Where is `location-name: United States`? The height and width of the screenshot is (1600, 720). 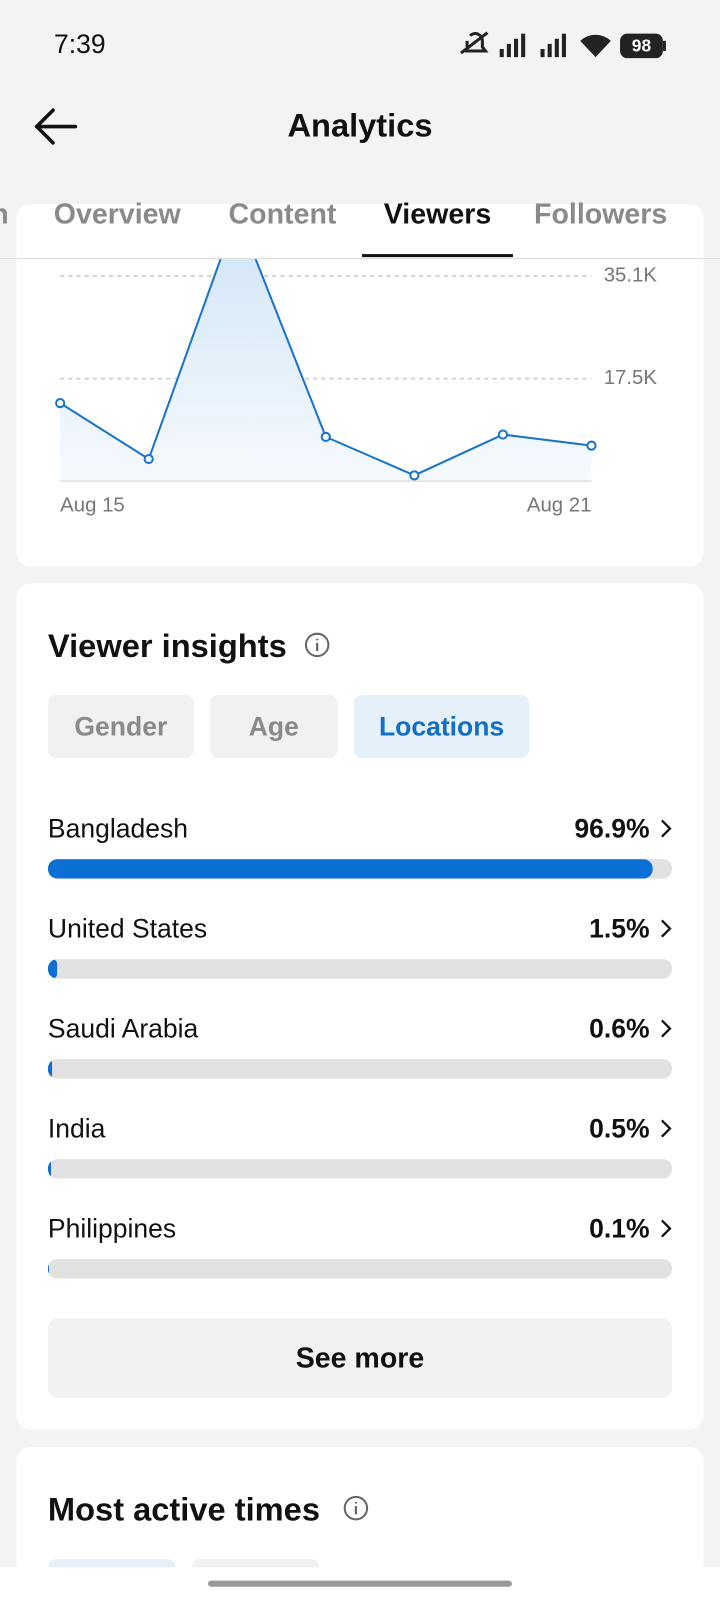
location-name: United States is located at coordinates (127, 928).